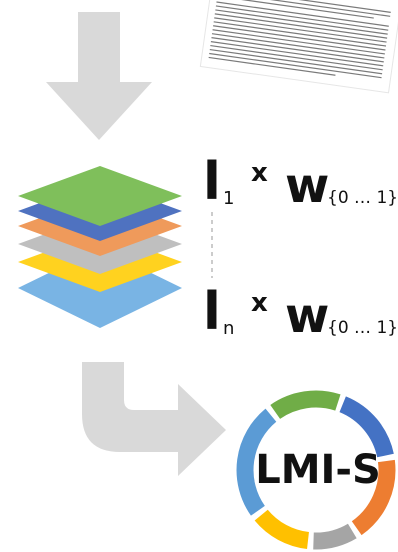  What do you see at coordinates (100, 196) in the screenshot?
I see `layer-green` at bounding box center [100, 196].